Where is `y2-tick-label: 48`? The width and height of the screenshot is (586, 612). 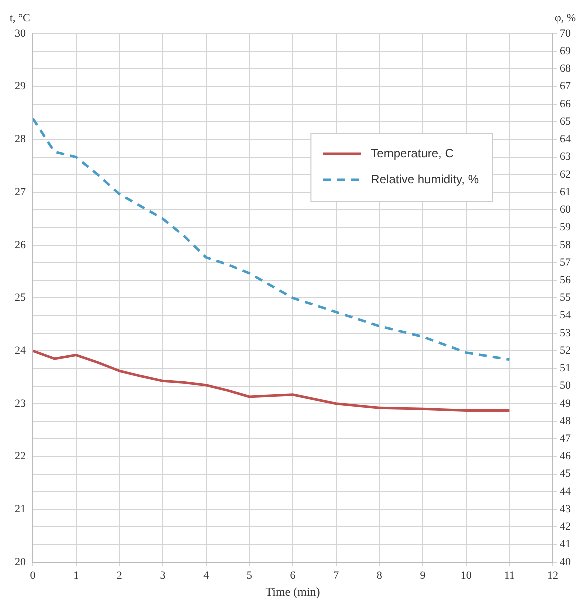
y2-tick-label: 48 is located at coordinates (566, 421).